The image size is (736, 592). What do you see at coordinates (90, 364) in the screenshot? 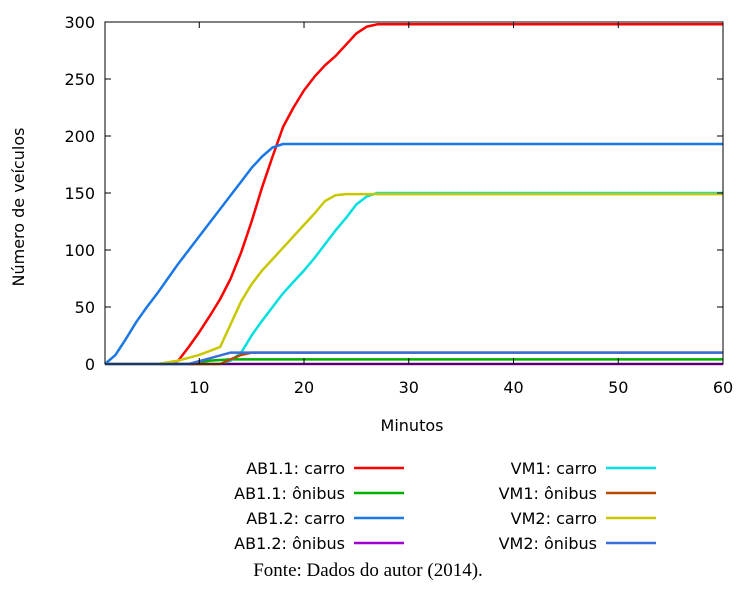
I see `y-tick-label: 0` at bounding box center [90, 364].